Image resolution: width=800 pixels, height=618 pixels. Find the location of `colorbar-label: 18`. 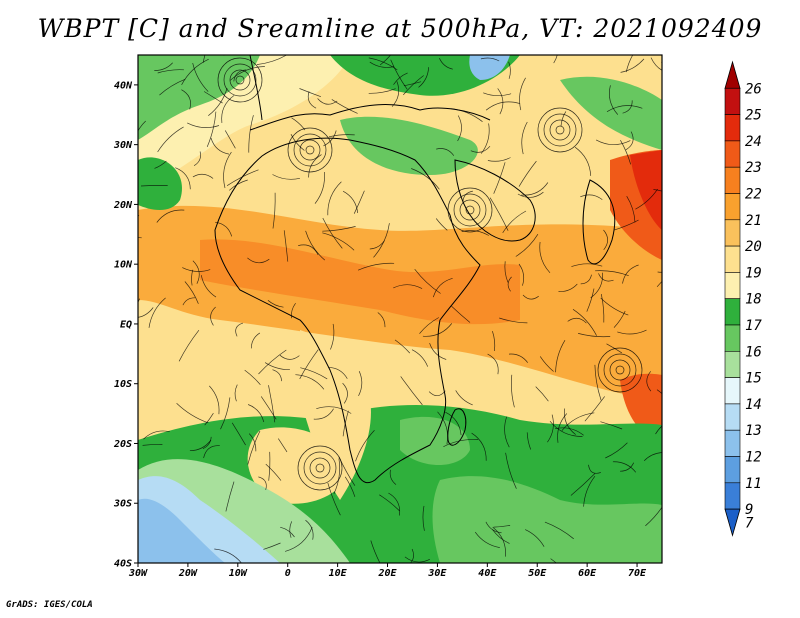

colorbar-label: 18 is located at coordinates (753, 300).